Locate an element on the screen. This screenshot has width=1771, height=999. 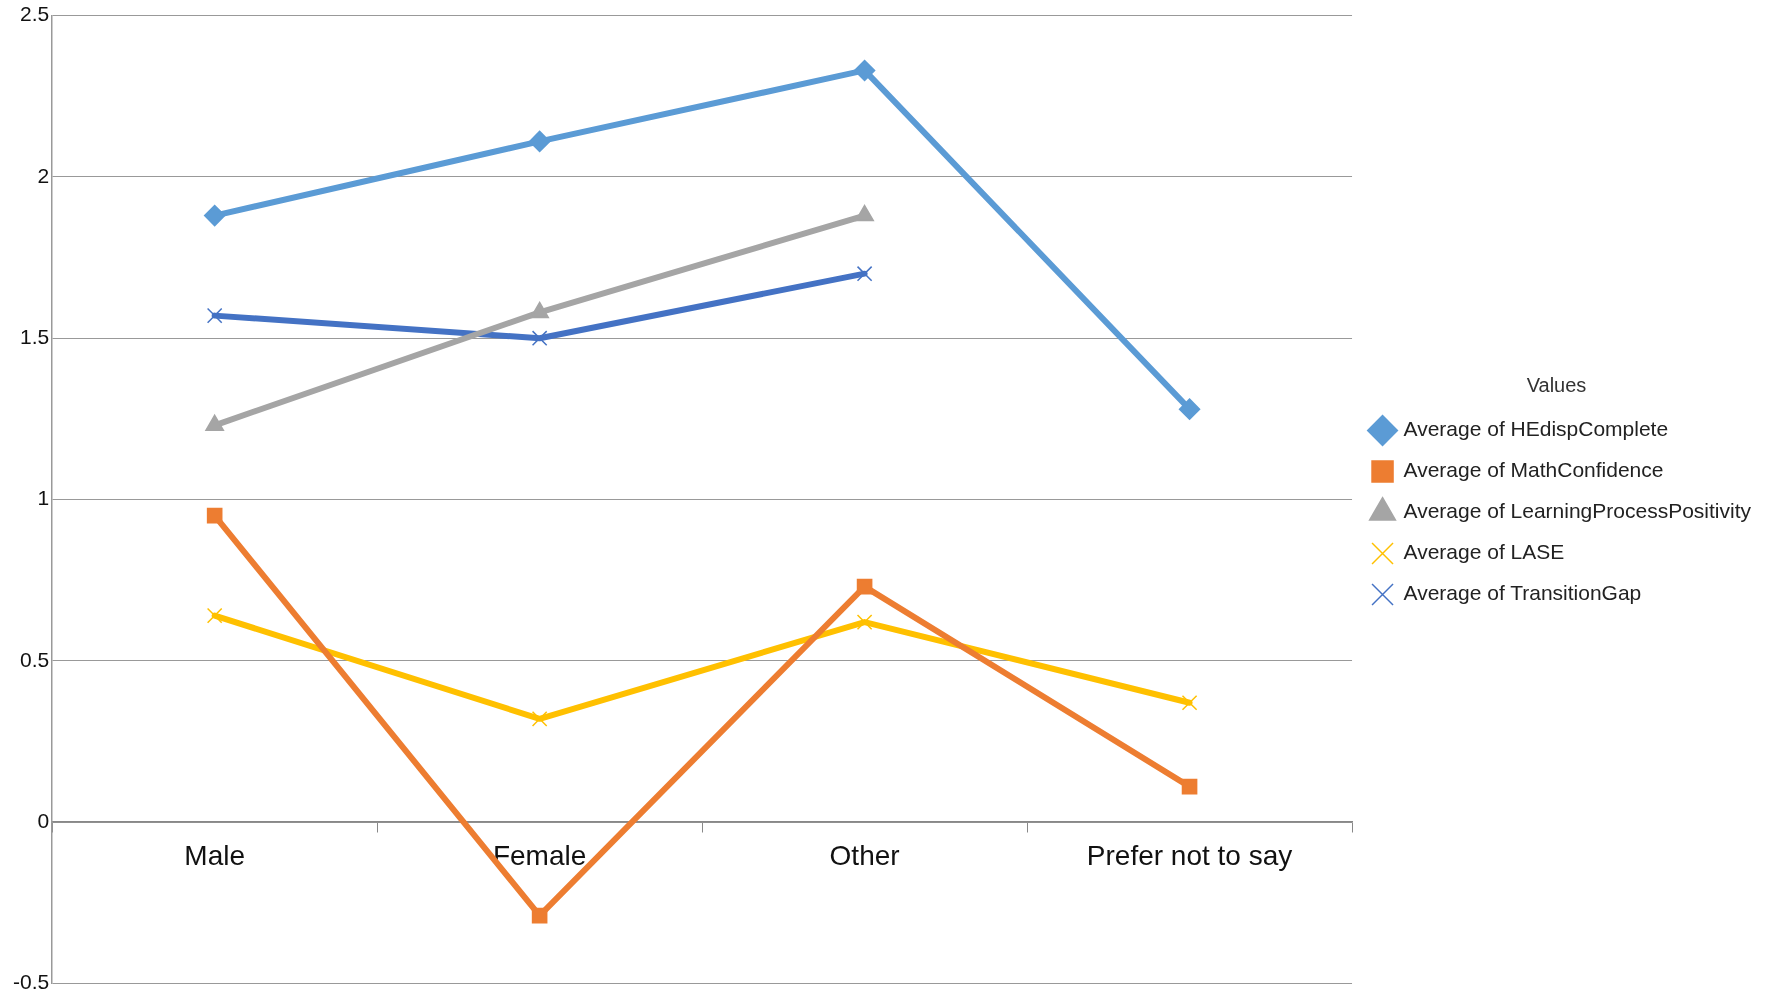
legend-label: Average of LearningProcessPositivity is located at coordinates (1577, 511).